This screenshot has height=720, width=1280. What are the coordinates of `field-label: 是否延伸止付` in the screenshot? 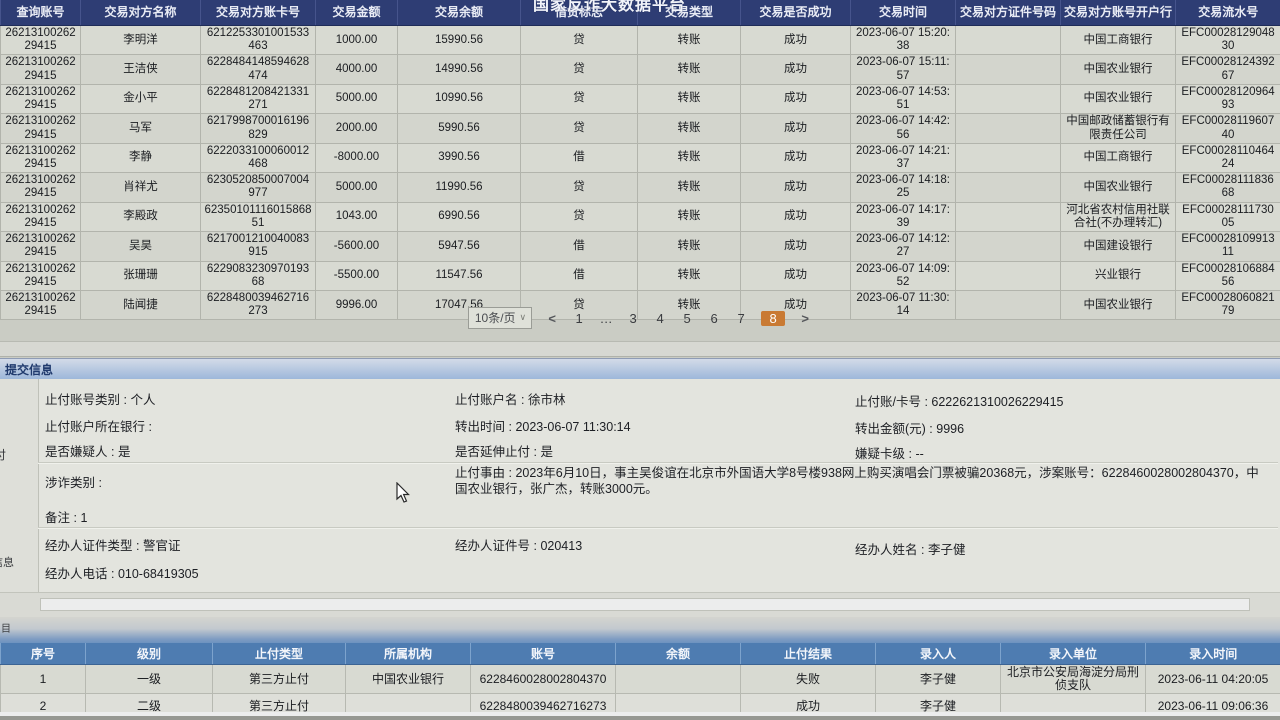 It's located at (493, 452).